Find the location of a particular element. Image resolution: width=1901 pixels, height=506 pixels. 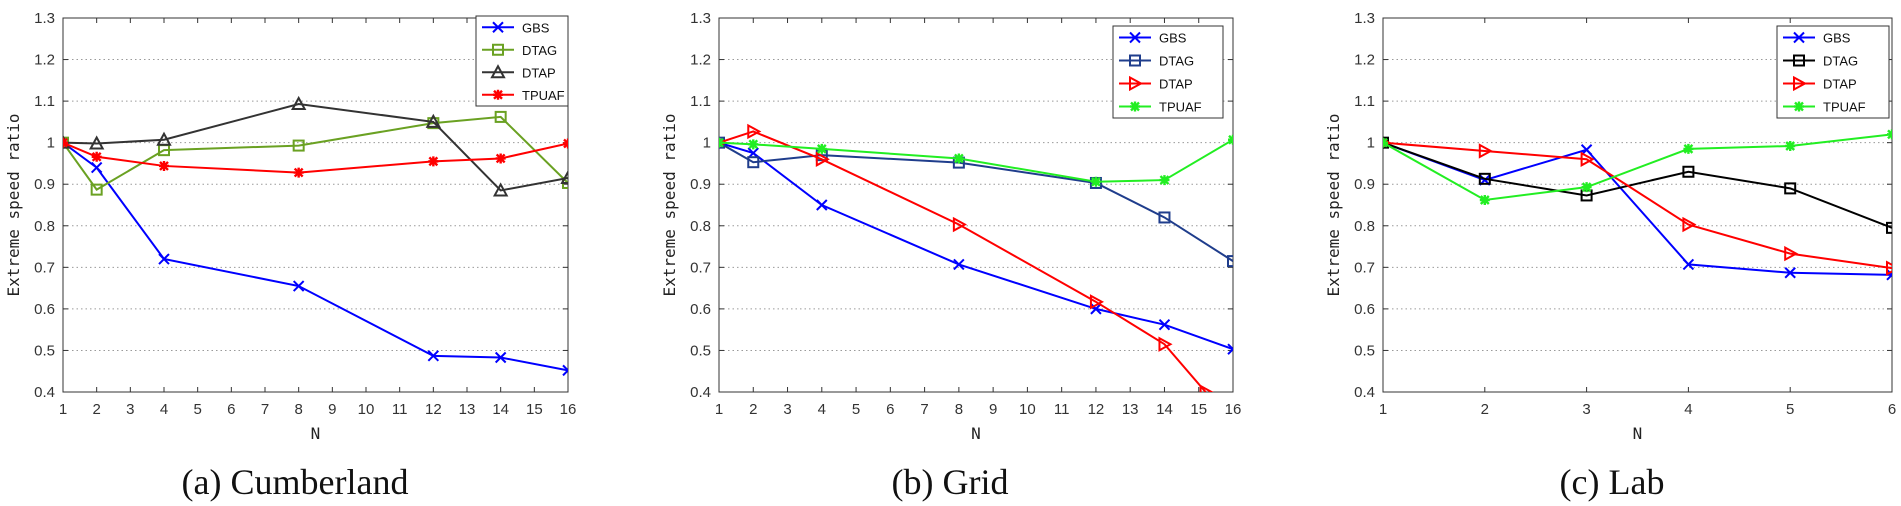

series-dtag is located at coordinates (976, 202).